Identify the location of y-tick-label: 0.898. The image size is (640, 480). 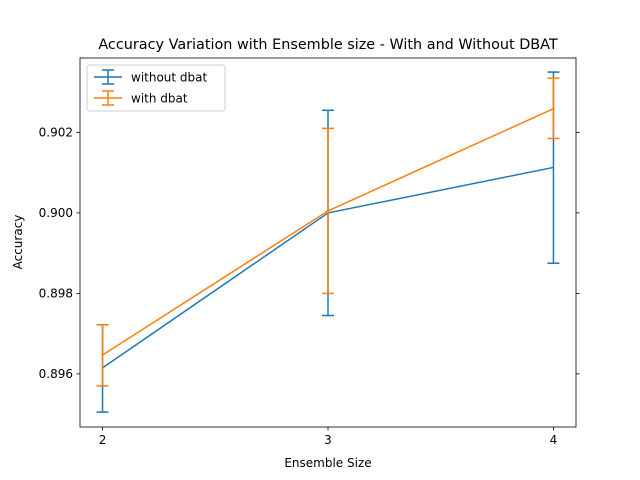
(56, 294).